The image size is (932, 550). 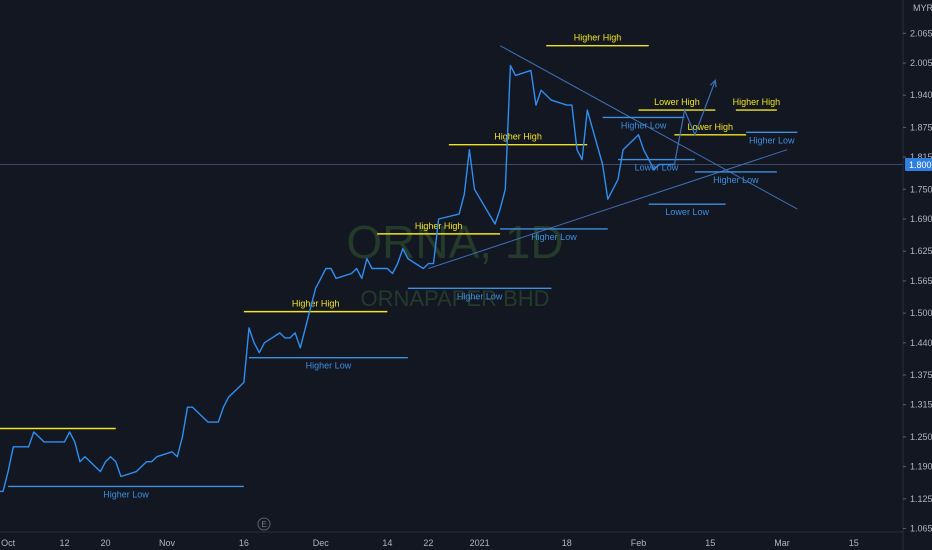 I want to click on price-tick-label: 1.315, so click(x=921, y=405).